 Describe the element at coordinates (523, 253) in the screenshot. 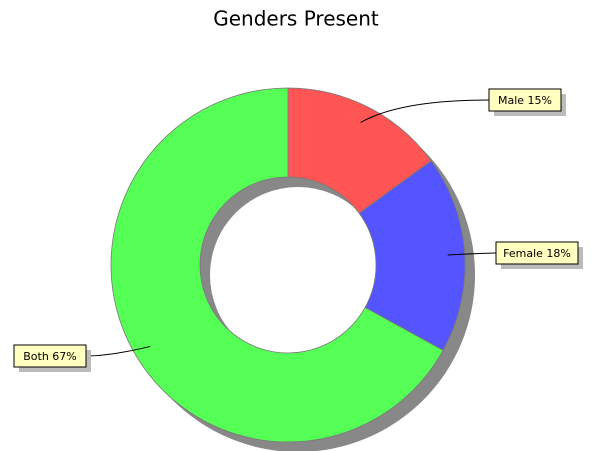

I see `slice-category: Female` at that location.